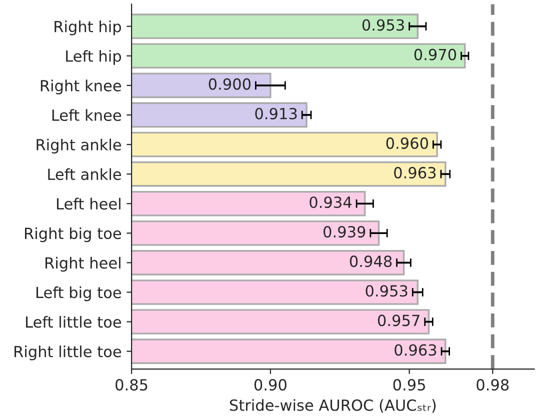  Describe the element at coordinates (81, 87) in the screenshot. I see `y-tick-label: Right knee` at that location.